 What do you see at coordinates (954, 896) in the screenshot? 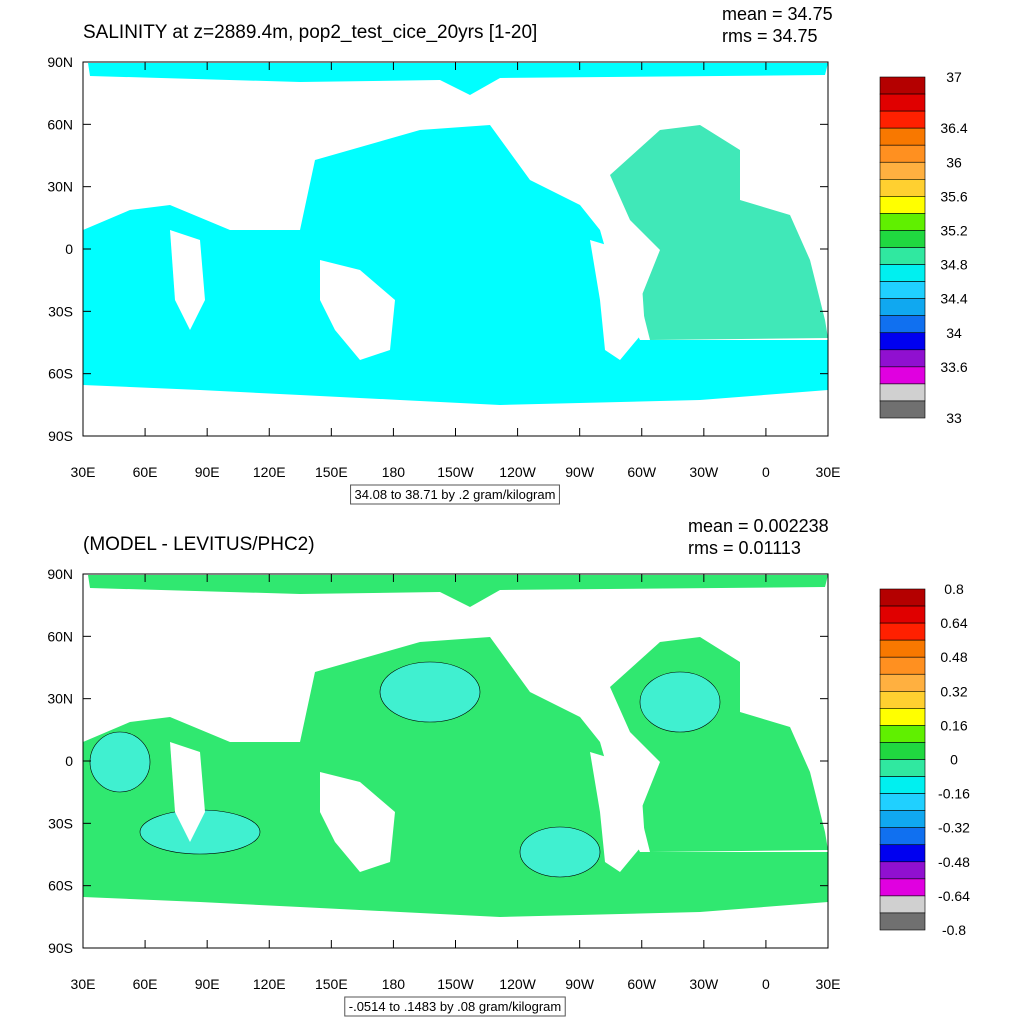
I see `colorbar-label: -0.64` at bounding box center [954, 896].